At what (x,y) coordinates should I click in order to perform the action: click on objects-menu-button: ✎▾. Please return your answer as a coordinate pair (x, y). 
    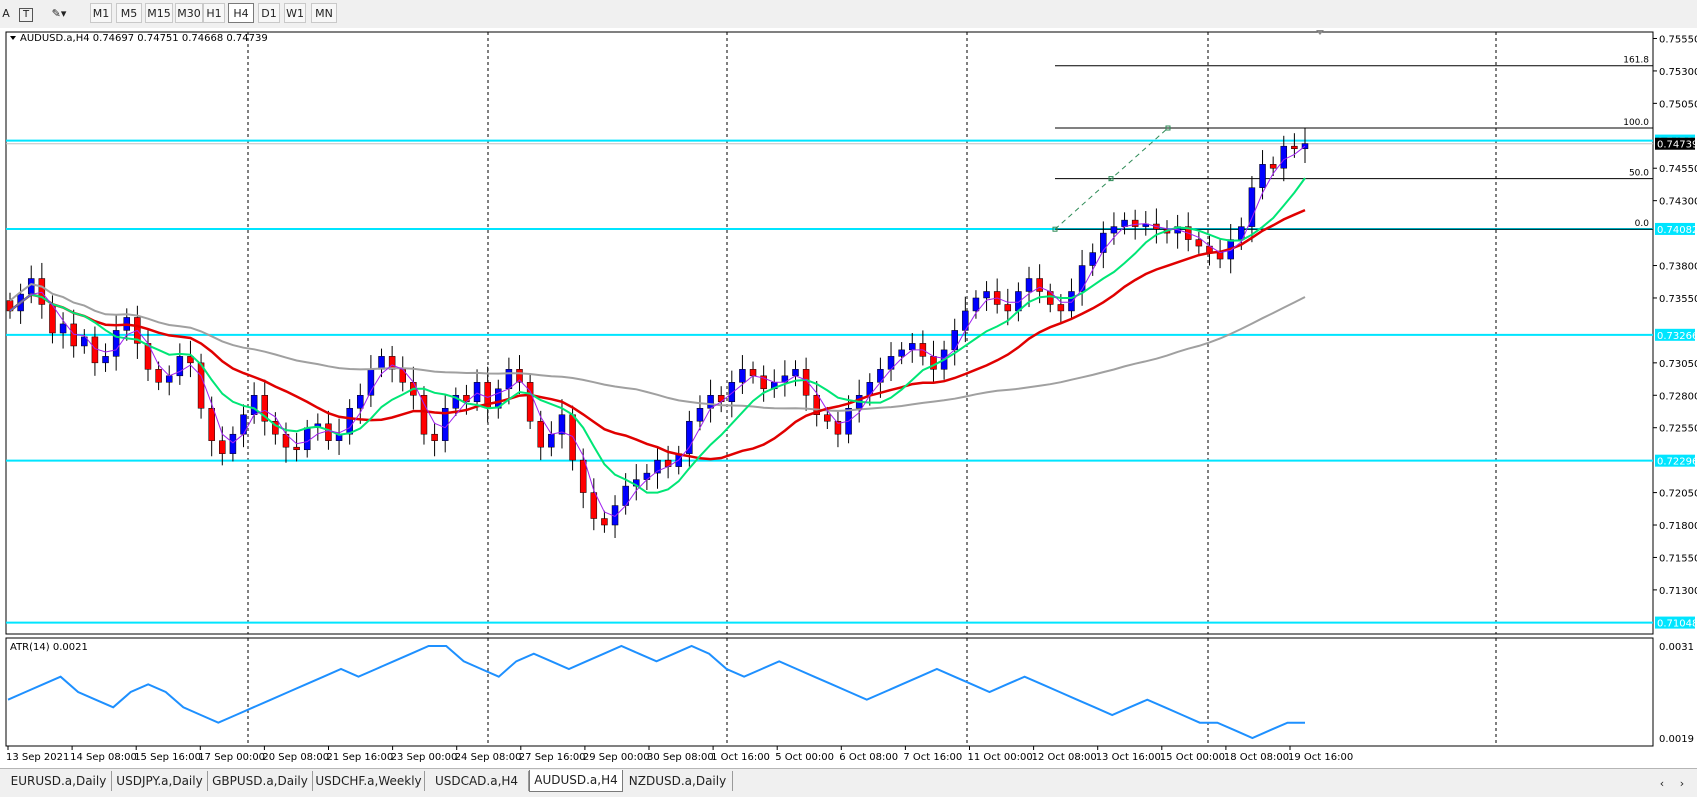
    Looking at the image, I should click on (59, 13).